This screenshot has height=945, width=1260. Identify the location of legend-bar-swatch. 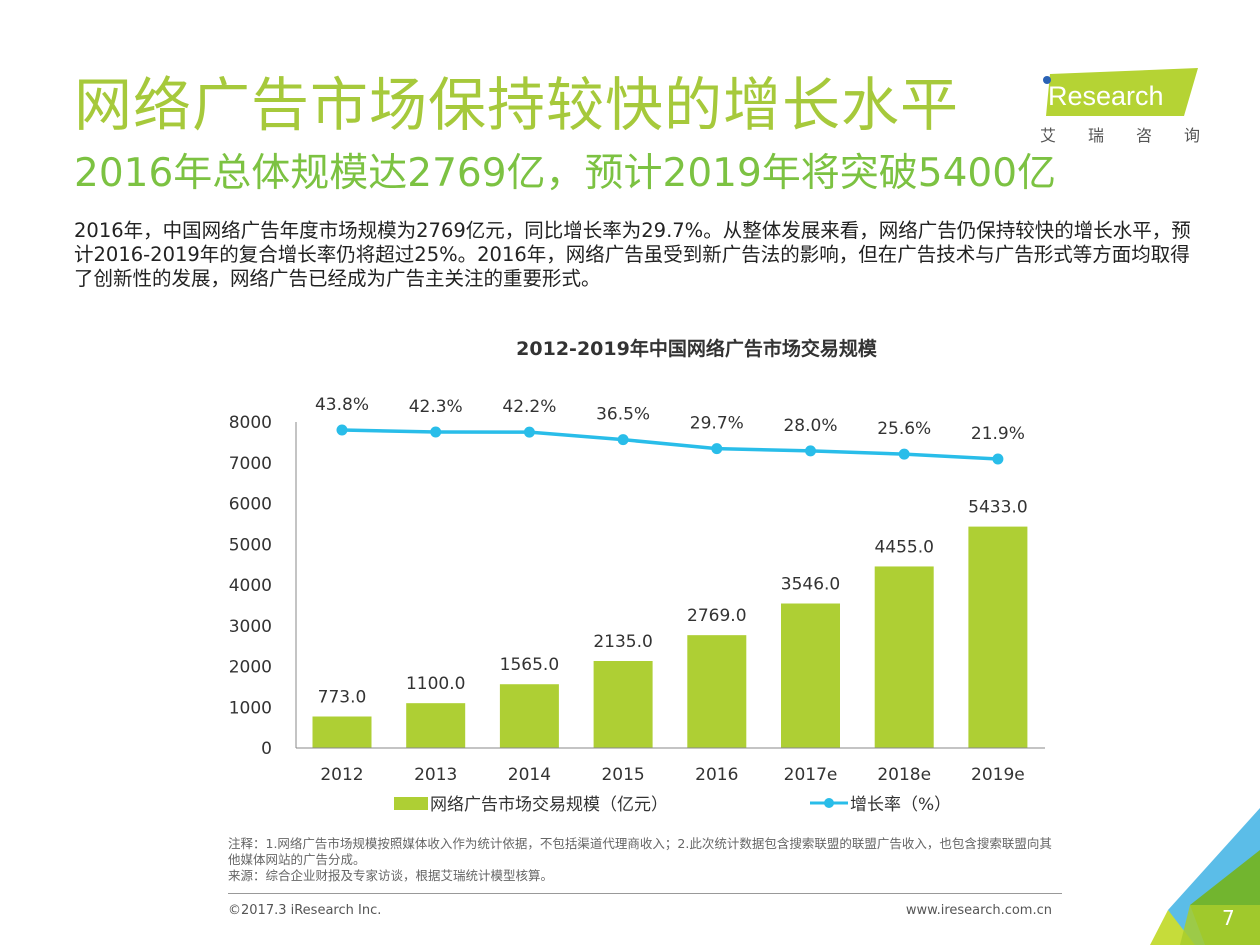
(411, 803).